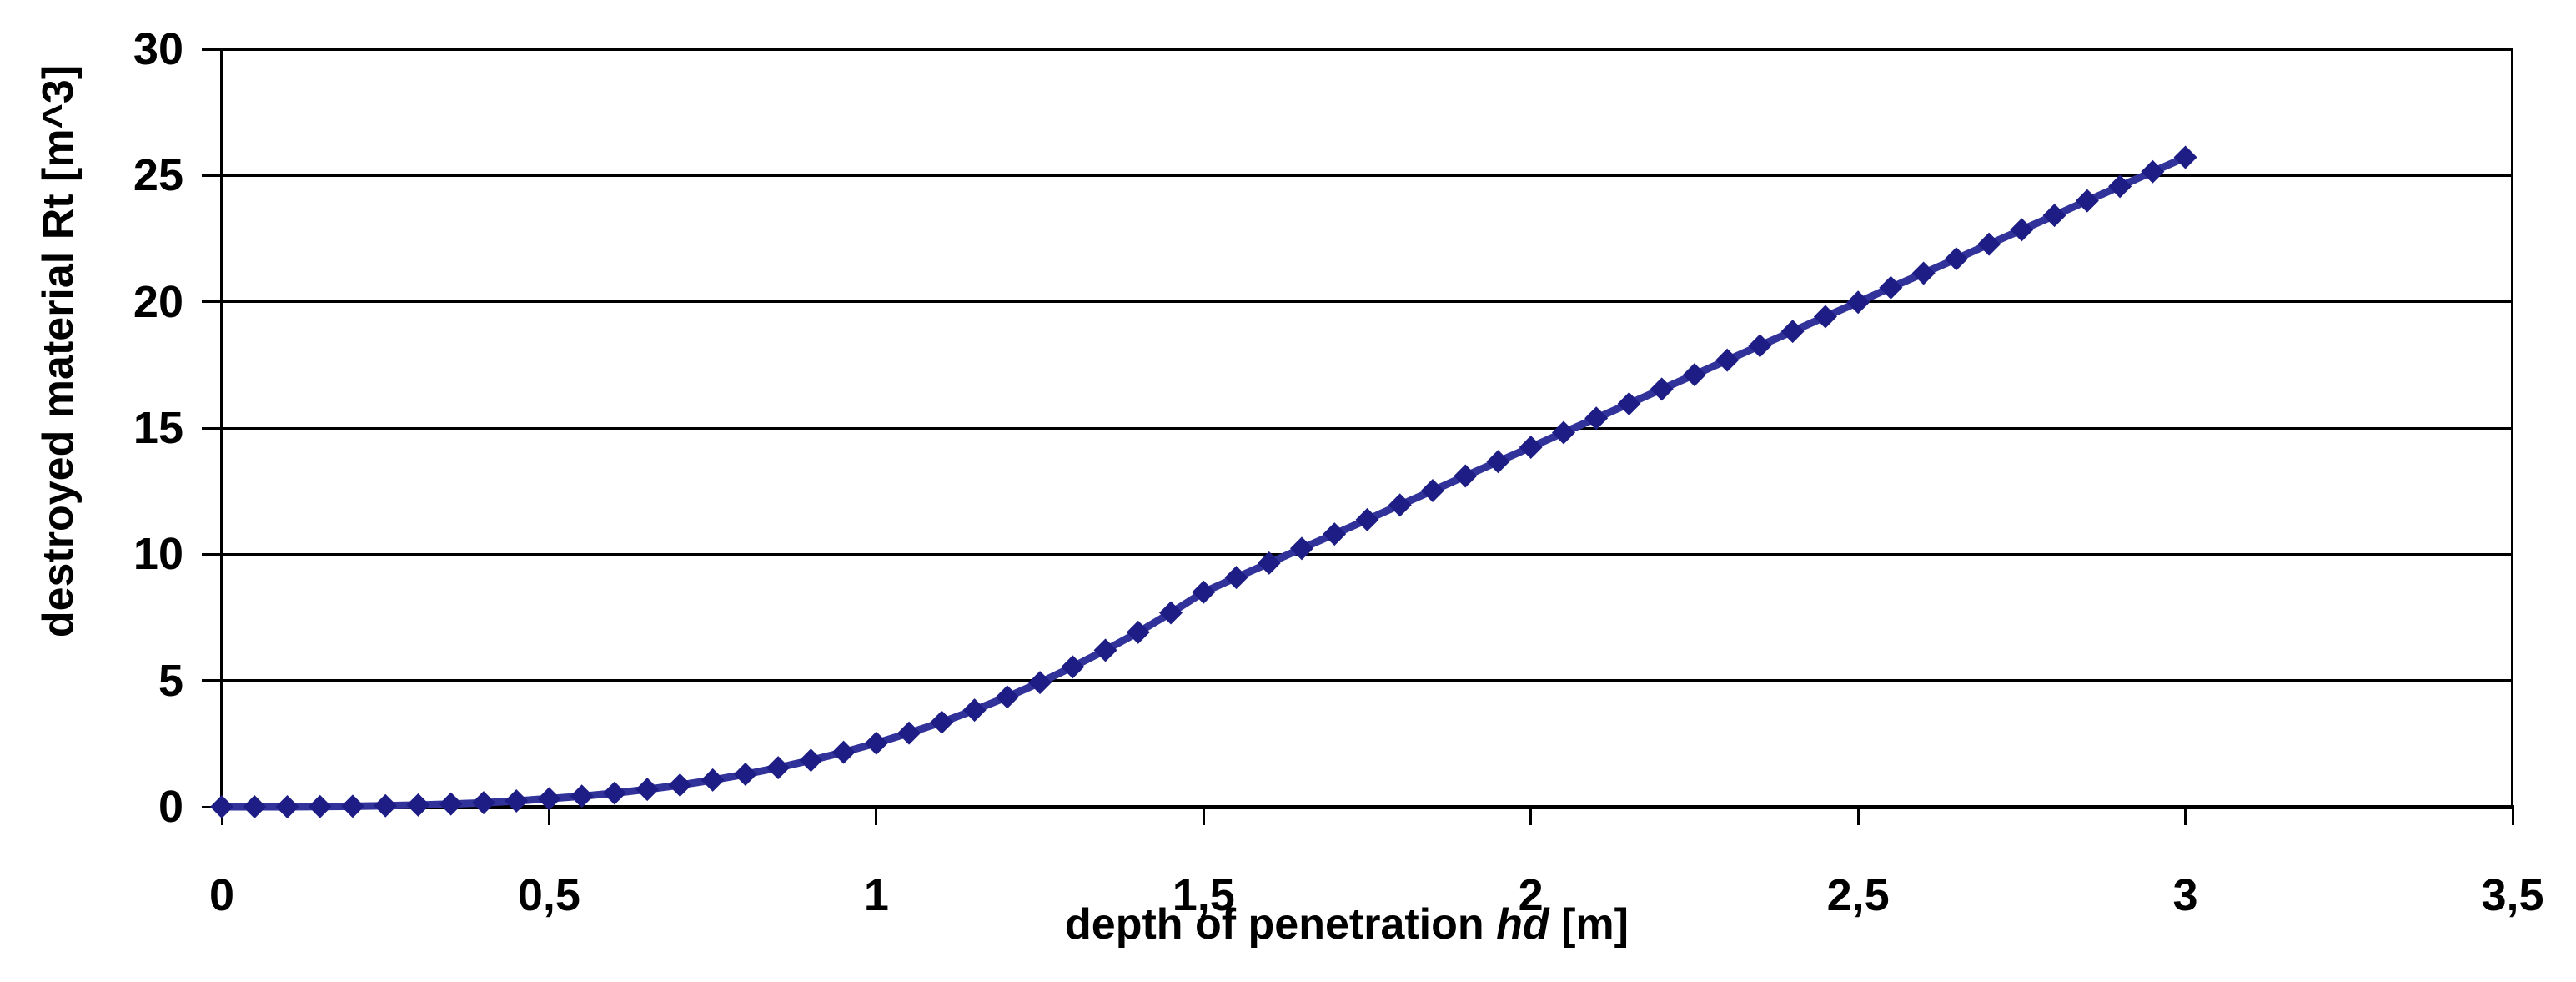 The width and height of the screenshot is (2576, 982). What do you see at coordinates (170, 807) in the screenshot?
I see `y-tick-label: 0` at bounding box center [170, 807].